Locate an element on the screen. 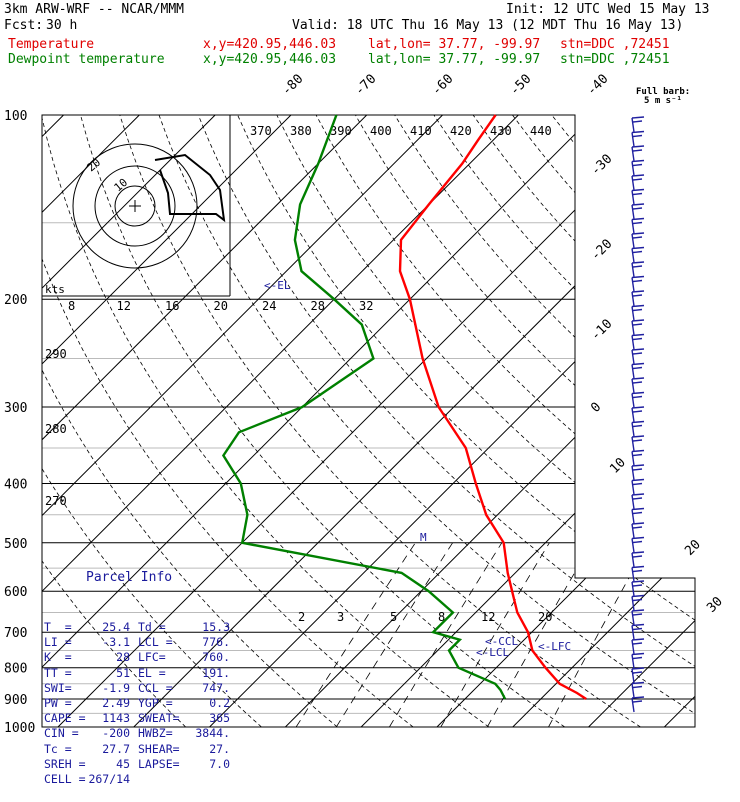  dewpoint-latlon: lat,lon= 37.77, -99.97 is located at coordinates (454, 59).